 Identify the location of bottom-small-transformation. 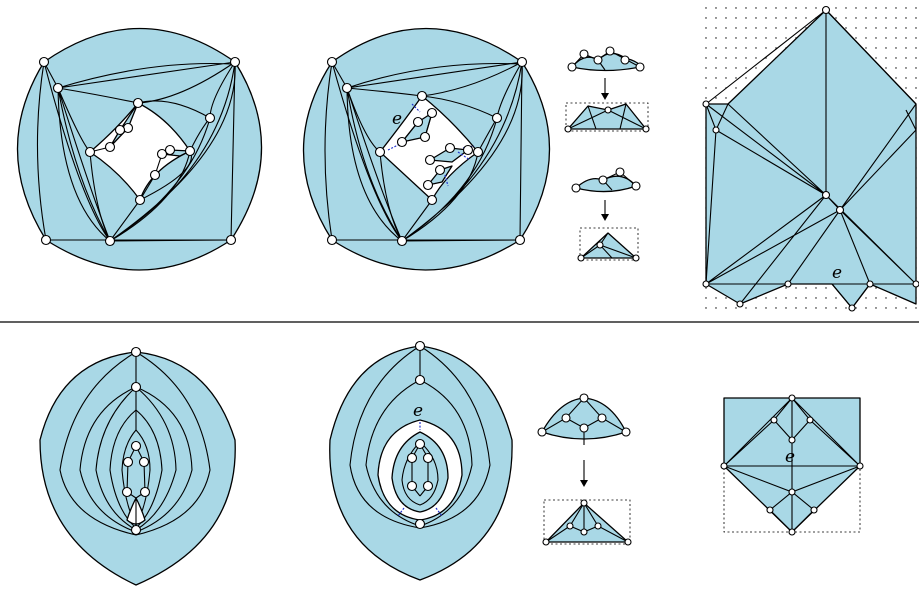
(584, 469).